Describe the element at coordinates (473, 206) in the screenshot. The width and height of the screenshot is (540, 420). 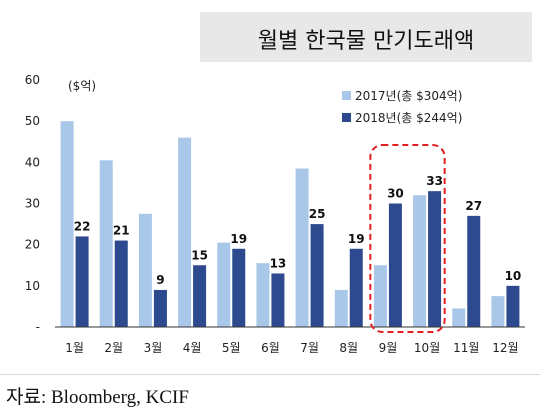
I see `data-label-2018: 27` at that location.